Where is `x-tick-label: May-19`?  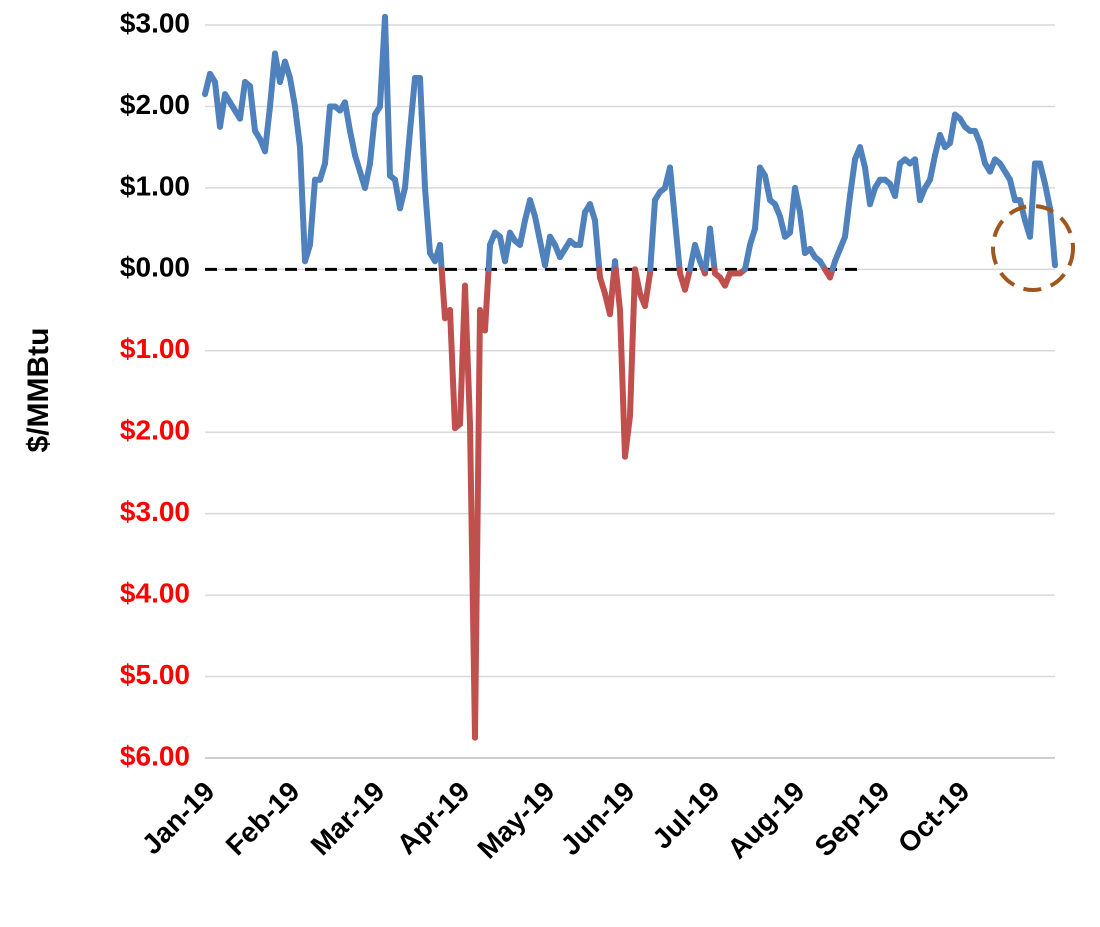 x-tick-label: May-19 is located at coordinates (515, 820).